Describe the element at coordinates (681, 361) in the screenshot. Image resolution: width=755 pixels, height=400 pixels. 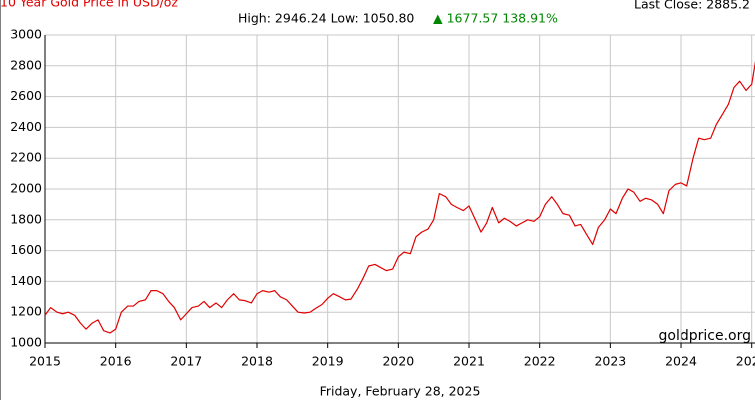
I see `x-tick-label: 2024` at that location.